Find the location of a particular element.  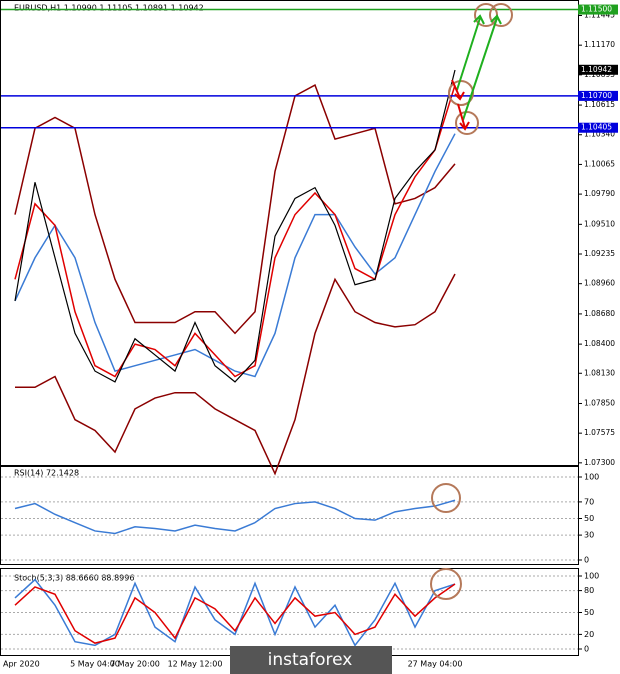

y-tick-label: 1.09510 is located at coordinates (599, 223).